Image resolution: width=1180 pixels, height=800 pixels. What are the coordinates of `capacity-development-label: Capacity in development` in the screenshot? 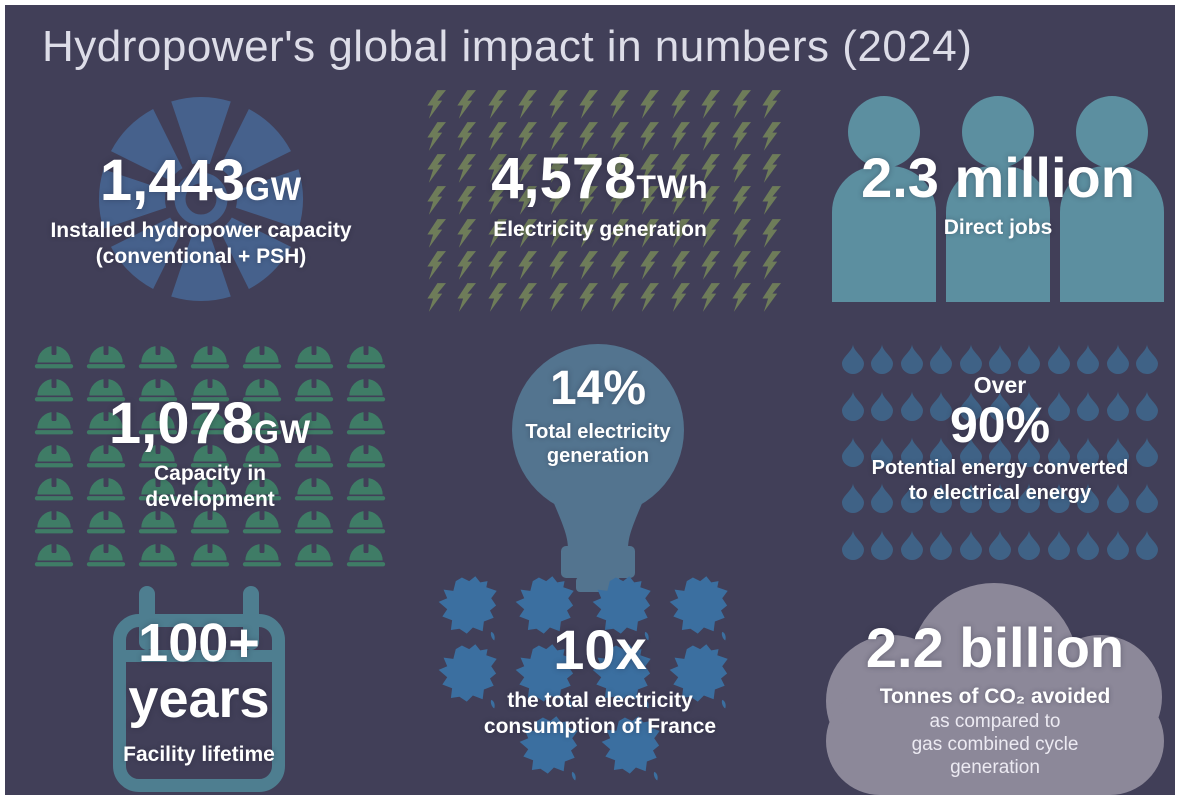 It's located at (210, 486).